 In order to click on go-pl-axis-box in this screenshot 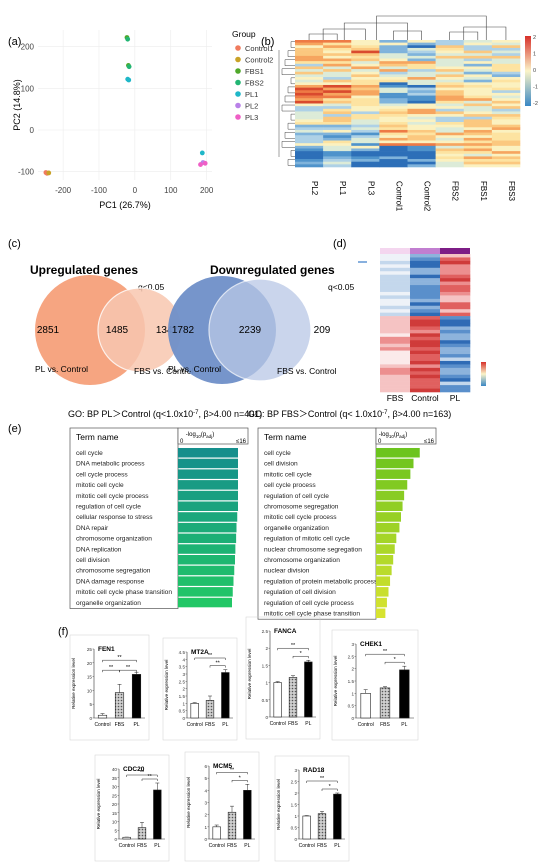, I will do `click(213, 436)`.